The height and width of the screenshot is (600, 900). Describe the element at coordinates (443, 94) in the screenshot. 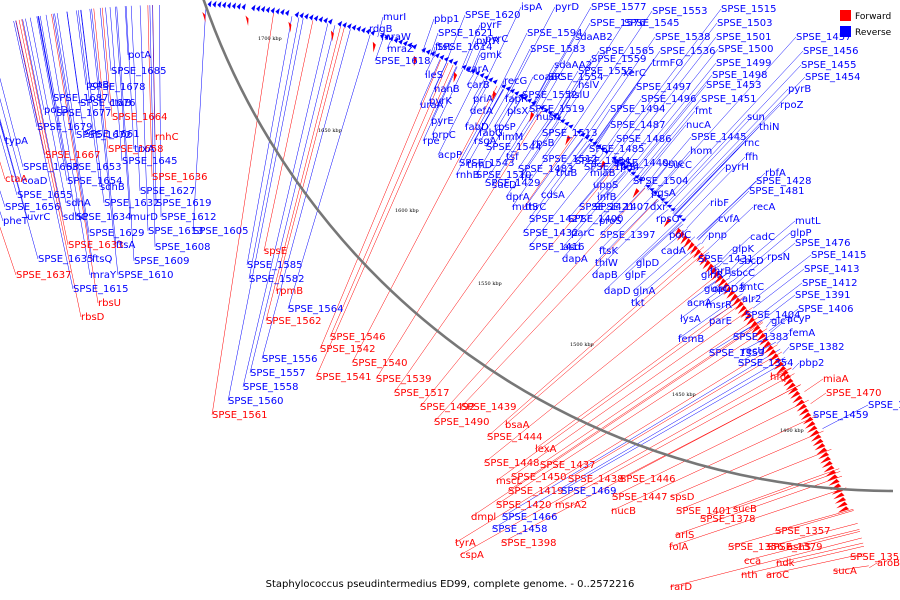

I see `connector-pyrE` at that location.